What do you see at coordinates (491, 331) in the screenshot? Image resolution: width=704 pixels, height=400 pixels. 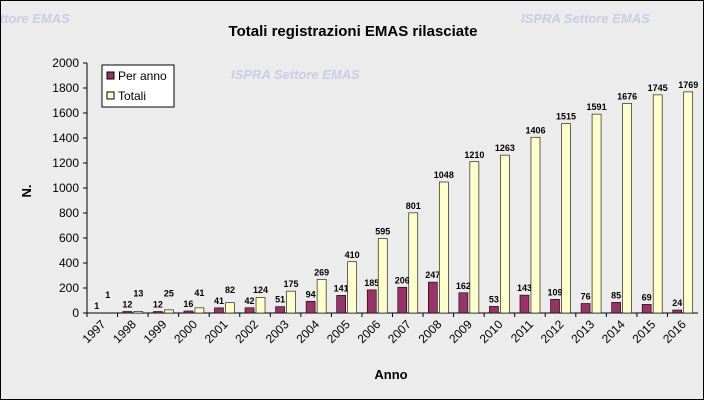 I see `x-tick-label: 2010` at bounding box center [491, 331].